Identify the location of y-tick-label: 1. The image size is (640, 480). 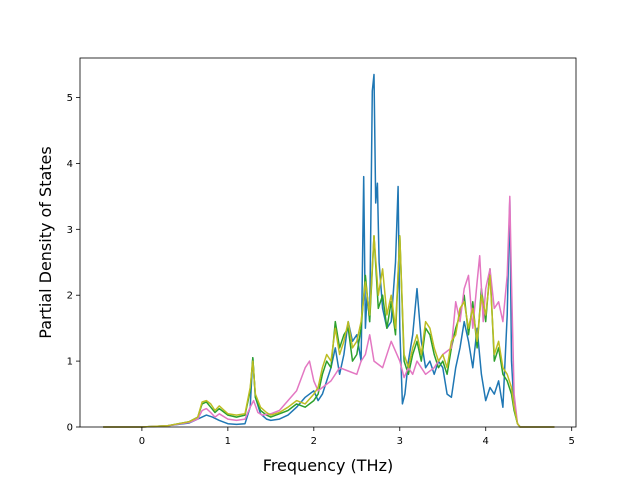
(70, 362).